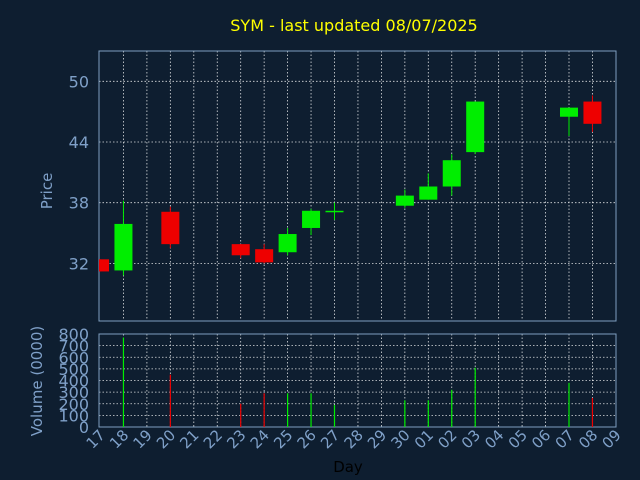 This screenshot has height=480, width=640. I want to click on price-tick-label: 32, so click(79, 263).